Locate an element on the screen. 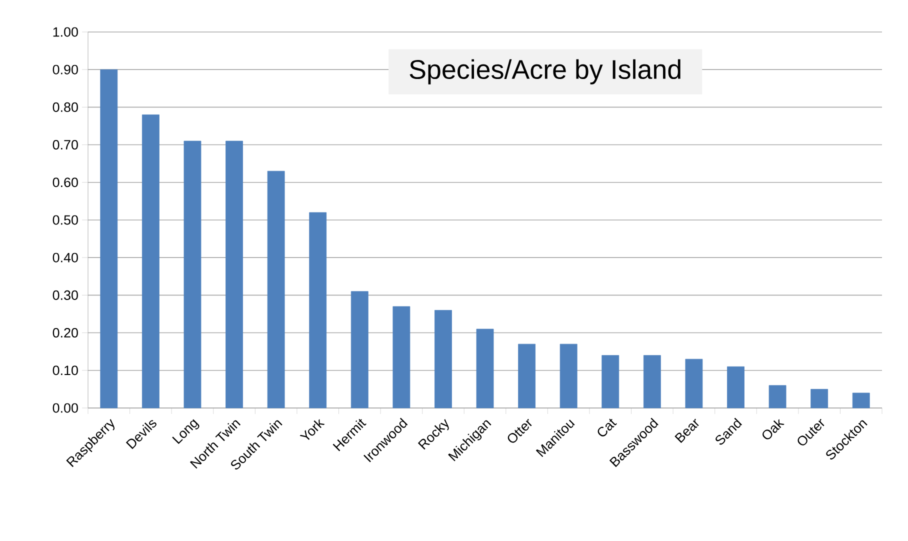 This screenshot has width=908, height=541. y-tick-label: 0.70 is located at coordinates (65, 145).